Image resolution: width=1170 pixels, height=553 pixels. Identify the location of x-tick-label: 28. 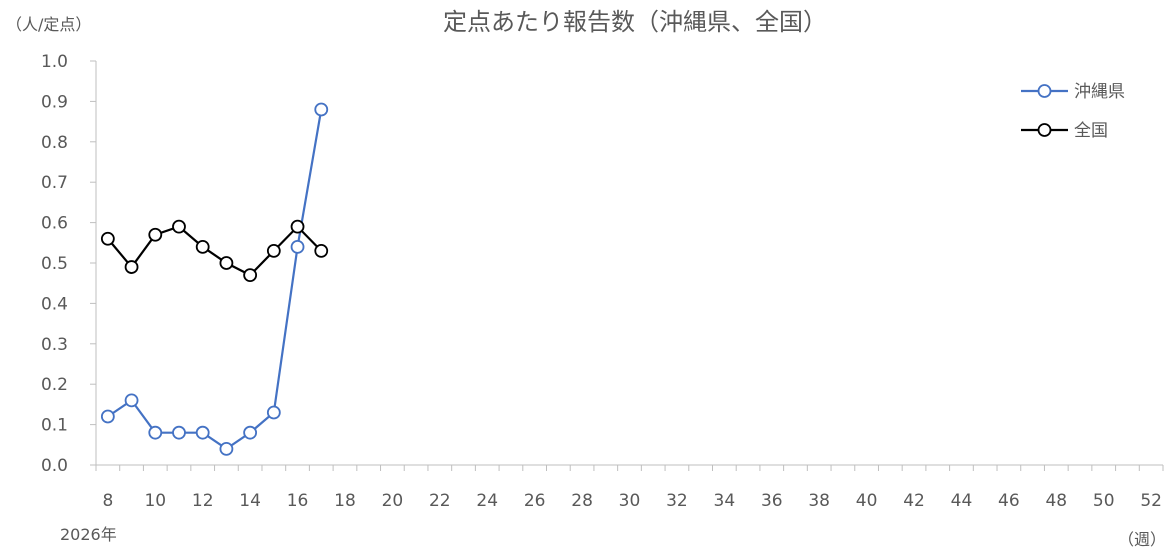
(582, 501).